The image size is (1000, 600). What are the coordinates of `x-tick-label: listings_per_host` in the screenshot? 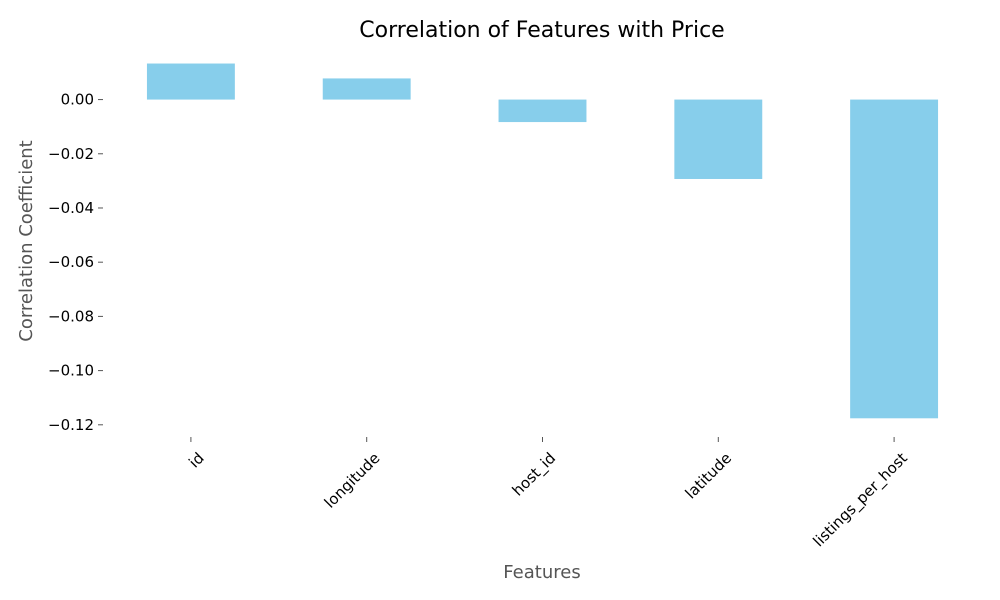 It's located at (860, 500).